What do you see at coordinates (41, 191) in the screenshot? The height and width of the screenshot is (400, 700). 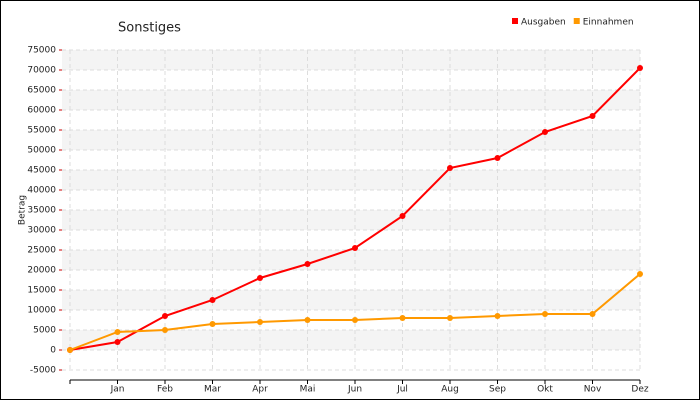 I see `y-tick-label: 40000` at bounding box center [41, 191].